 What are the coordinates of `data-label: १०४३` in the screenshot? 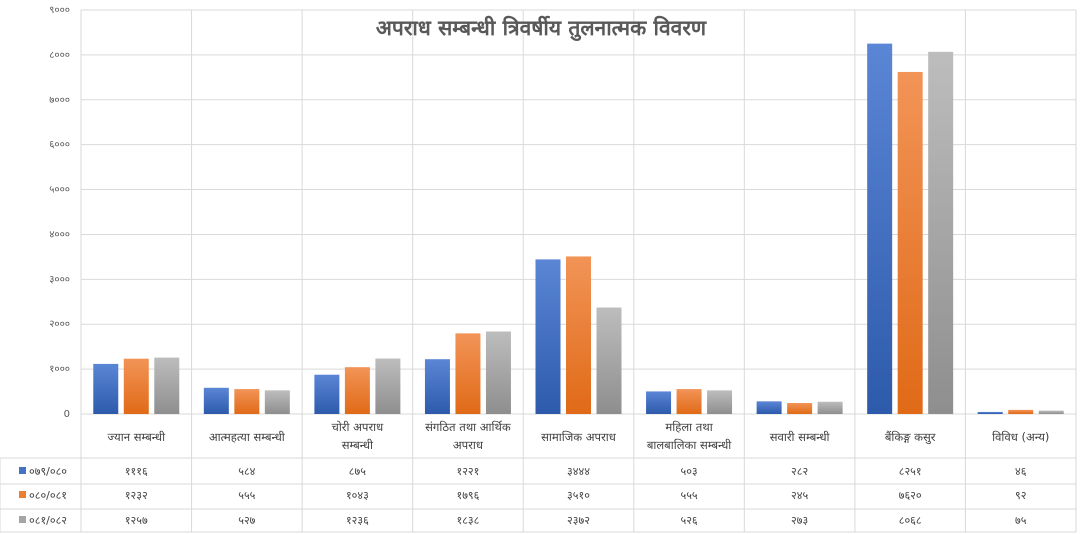 It's located at (357, 495).